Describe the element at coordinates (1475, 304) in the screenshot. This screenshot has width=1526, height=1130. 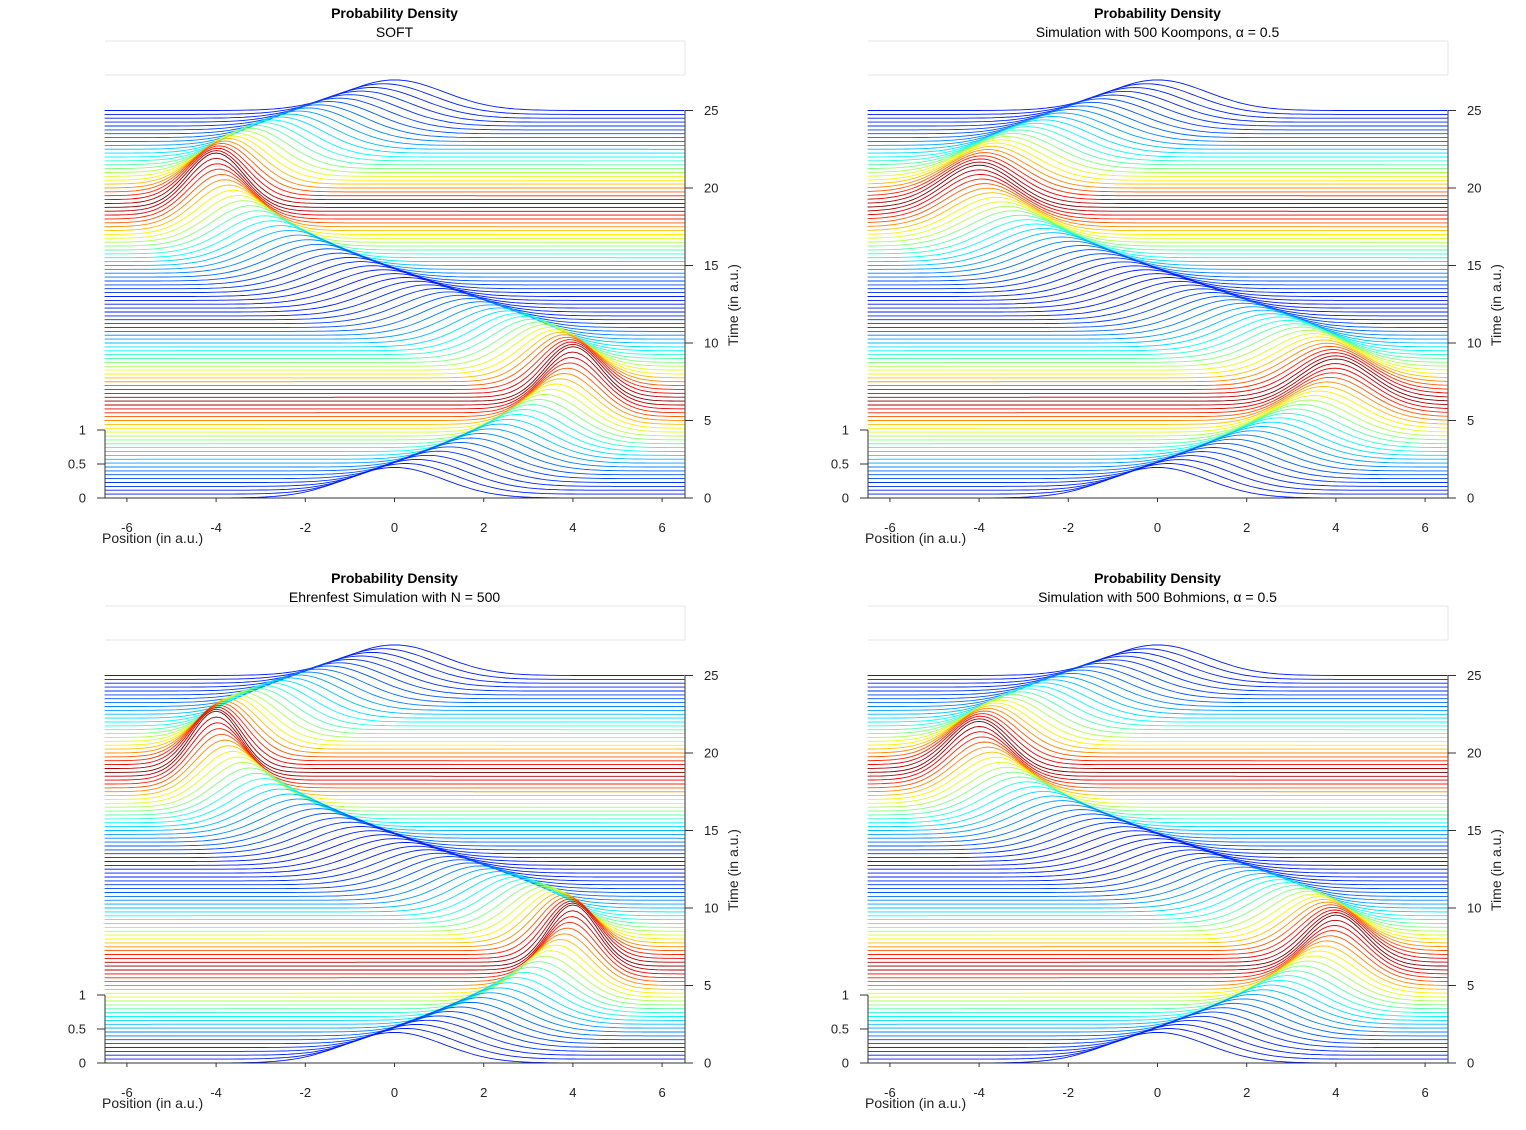
I see `time-axis: 0 5 10 15 20 25 Time (in a.u.)` at that location.